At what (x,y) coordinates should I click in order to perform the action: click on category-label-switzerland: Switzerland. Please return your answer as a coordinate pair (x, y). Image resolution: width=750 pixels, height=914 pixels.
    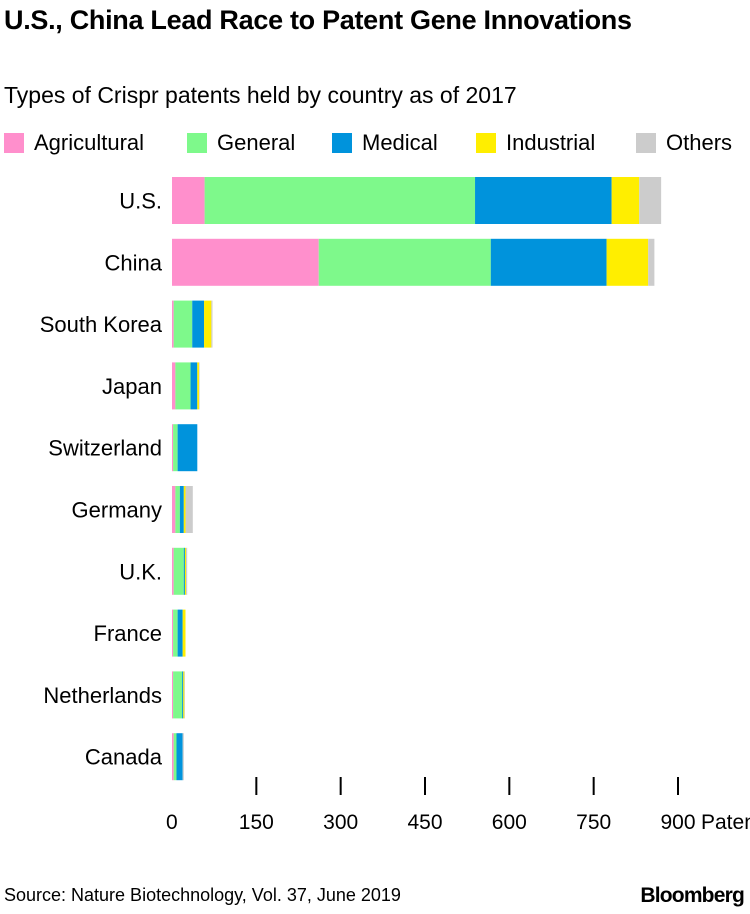
    Looking at the image, I should click on (105, 448).